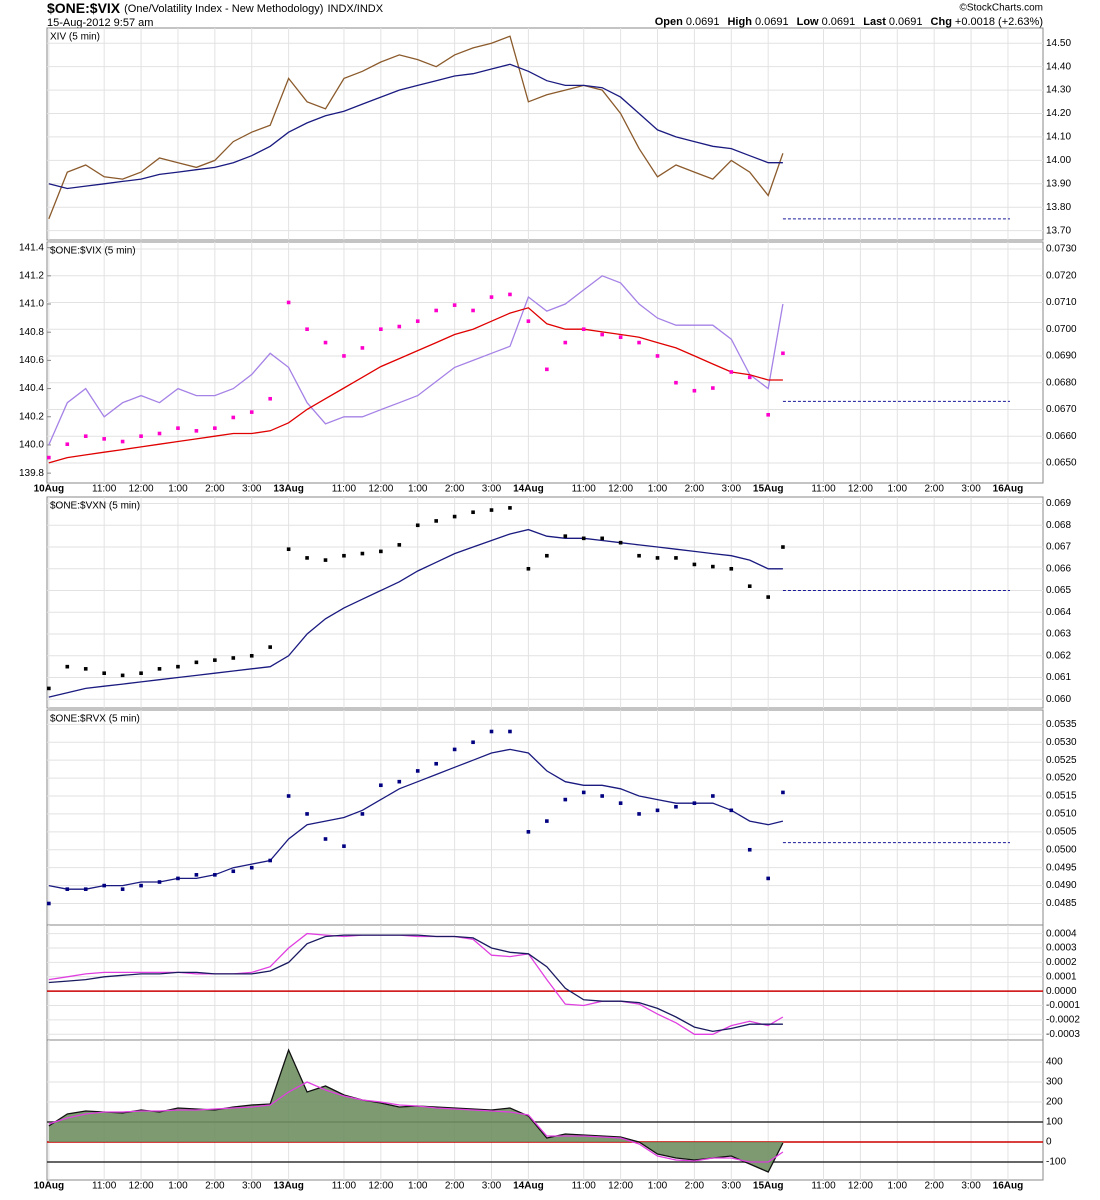 The image size is (1100, 1200). I want to click on y2-tick-label: 140.4, so click(31, 388).